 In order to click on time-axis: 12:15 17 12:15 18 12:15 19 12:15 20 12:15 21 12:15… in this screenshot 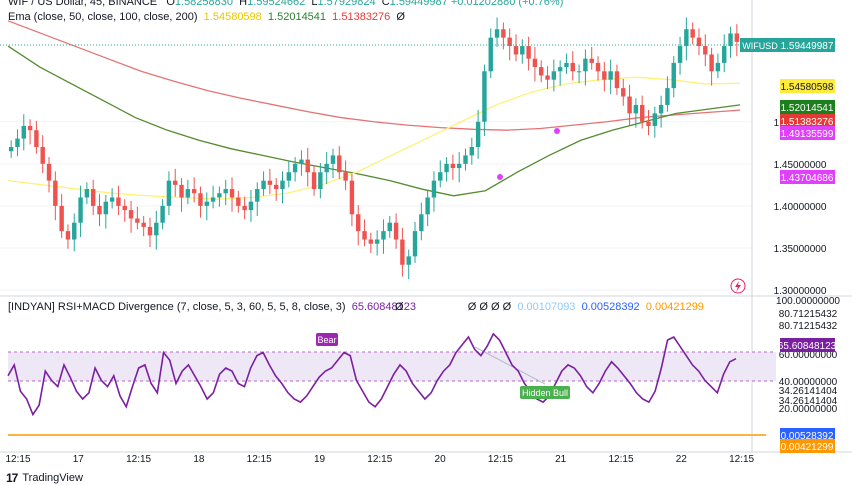, I will do `click(379, 459)`.